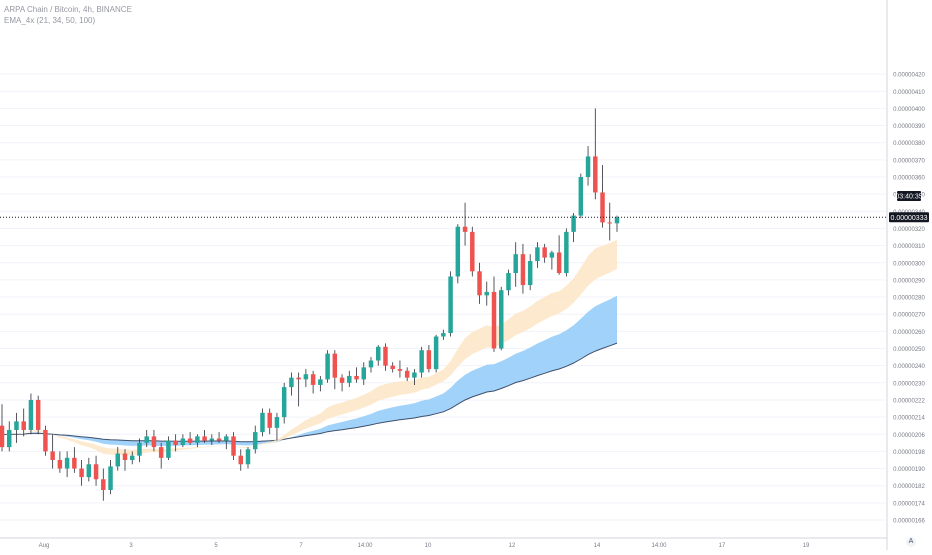  Describe the element at coordinates (909, 144) in the screenshot. I see `price-tick-label: 0.00000380` at that location.